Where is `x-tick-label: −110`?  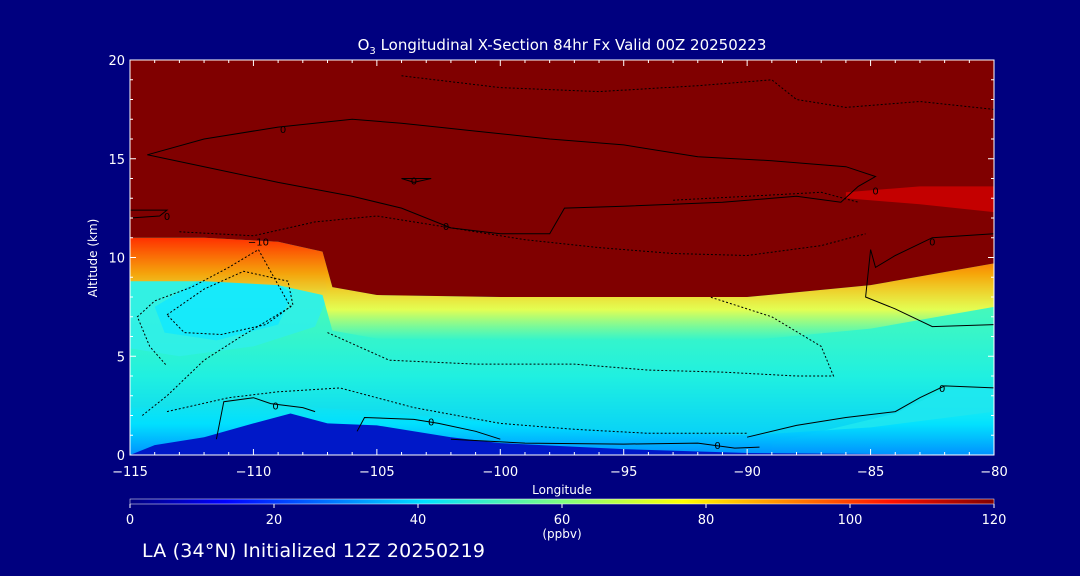
x-tick-label: −110 is located at coordinates (254, 472).